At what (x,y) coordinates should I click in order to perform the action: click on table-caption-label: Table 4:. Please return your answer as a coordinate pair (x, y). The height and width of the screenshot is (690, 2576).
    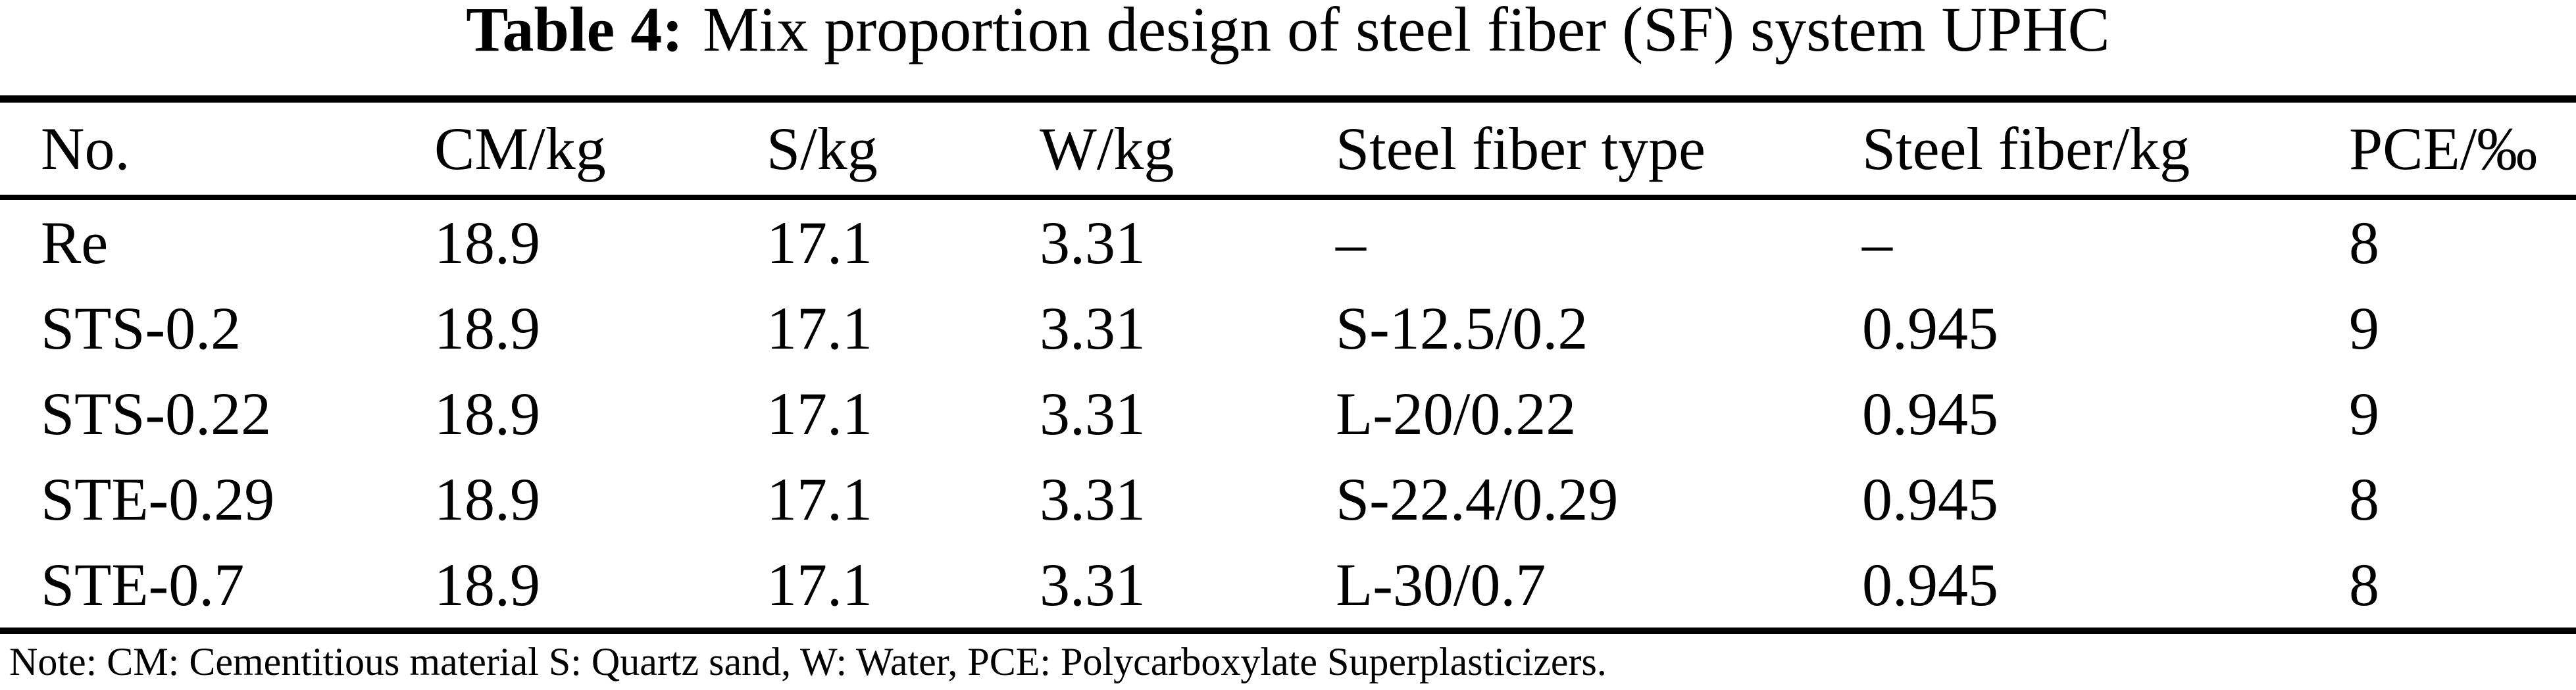
    Looking at the image, I should click on (575, 32).